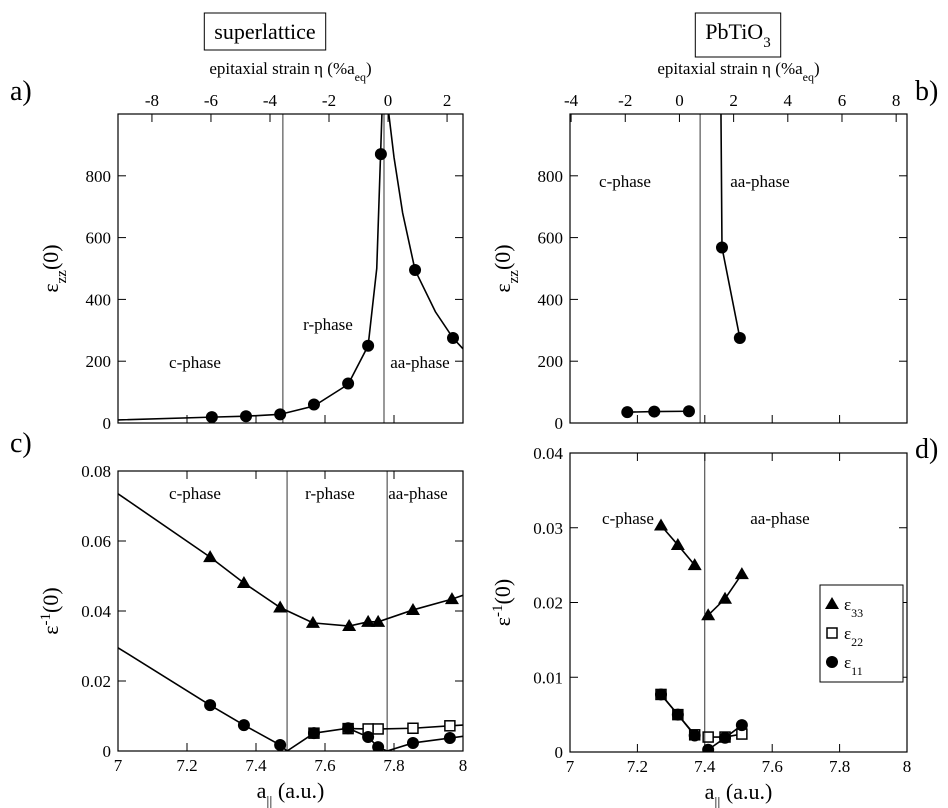 Image resolution: width=948 pixels, height=808 pixels. I want to click on x-tick-label: 7.2, so click(186, 765).